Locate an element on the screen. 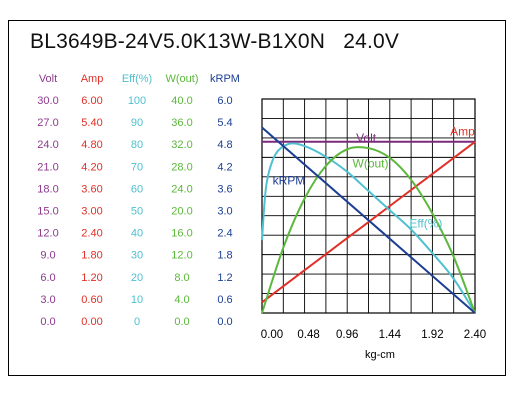 The image size is (516, 400). scale-header: Volt is located at coordinates (48, 79).